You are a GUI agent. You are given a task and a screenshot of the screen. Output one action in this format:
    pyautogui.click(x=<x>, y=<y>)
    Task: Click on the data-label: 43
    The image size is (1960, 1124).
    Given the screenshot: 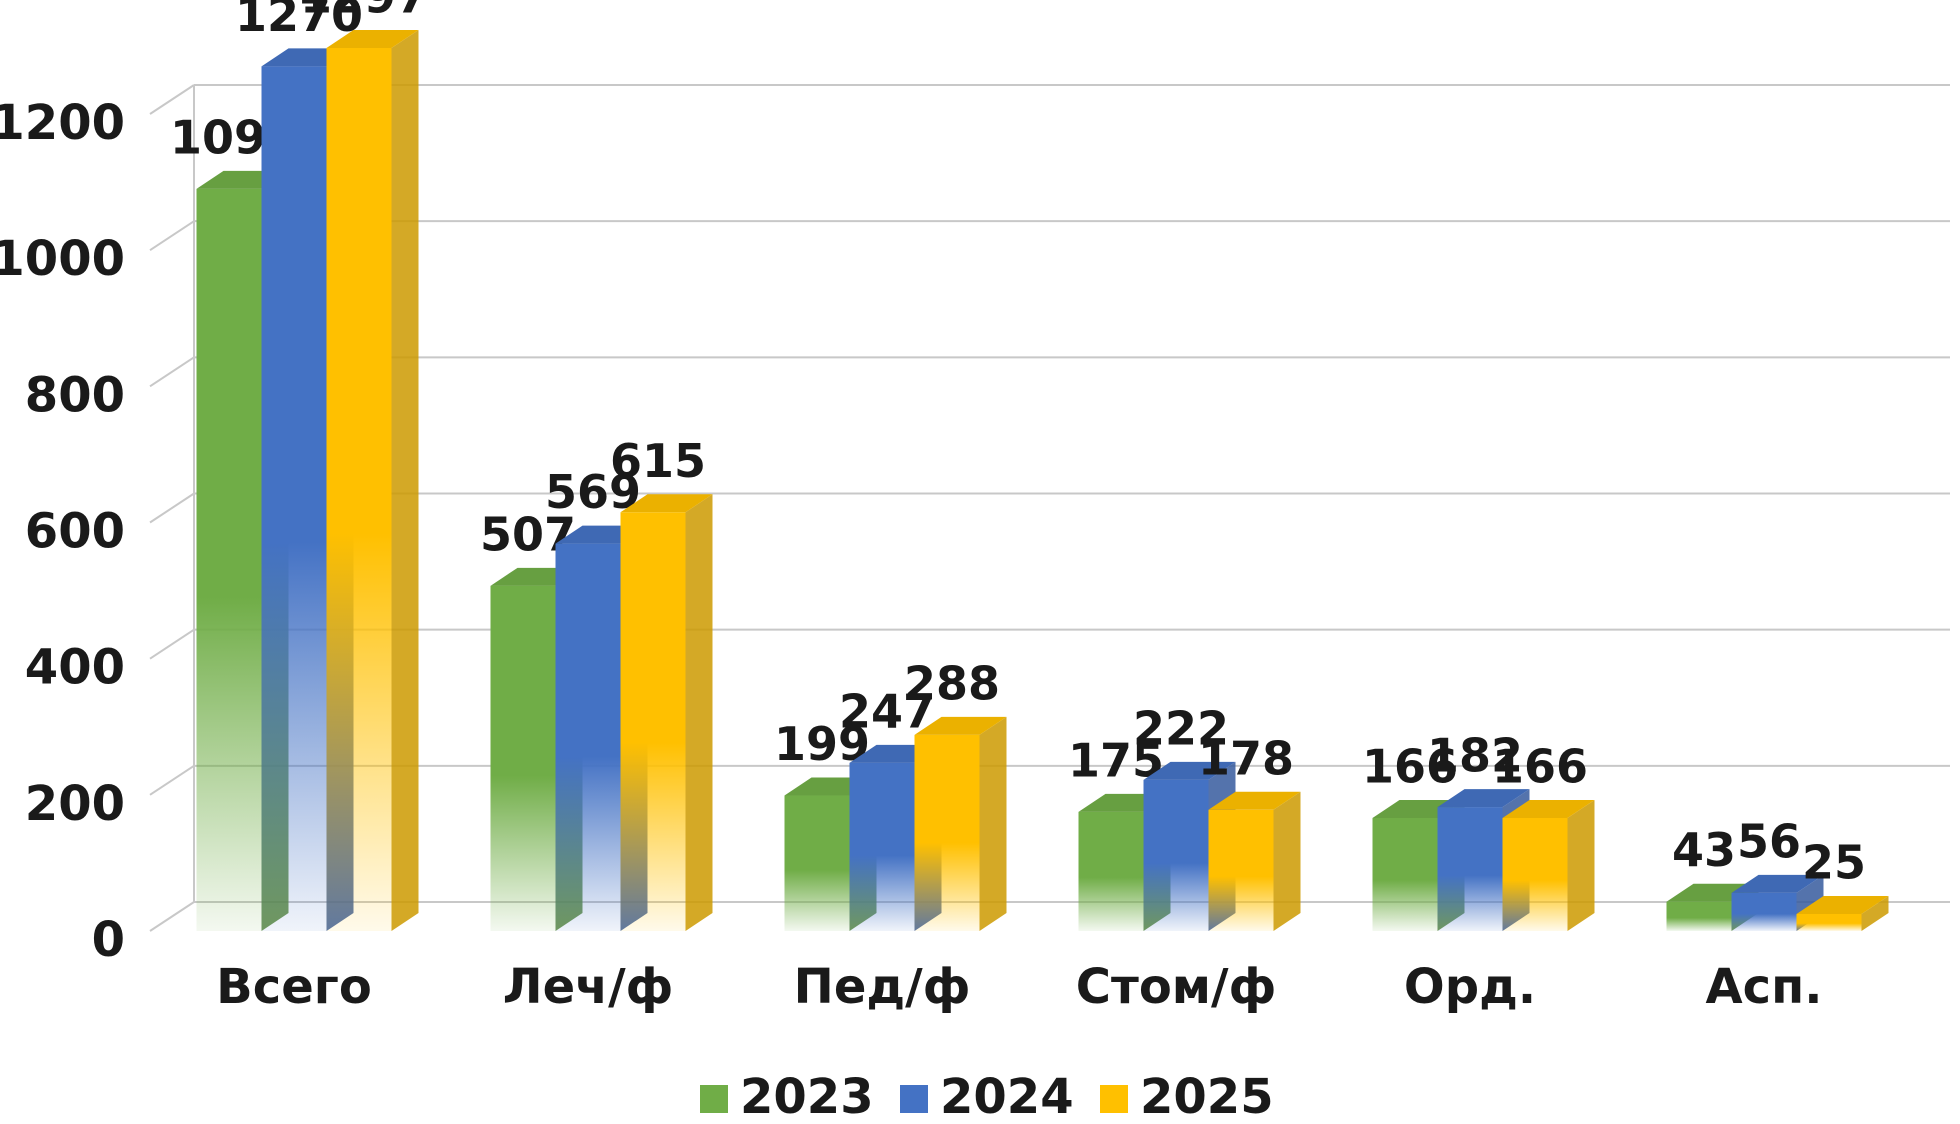 What is the action you would take?
    pyautogui.click(x=1704, y=850)
    